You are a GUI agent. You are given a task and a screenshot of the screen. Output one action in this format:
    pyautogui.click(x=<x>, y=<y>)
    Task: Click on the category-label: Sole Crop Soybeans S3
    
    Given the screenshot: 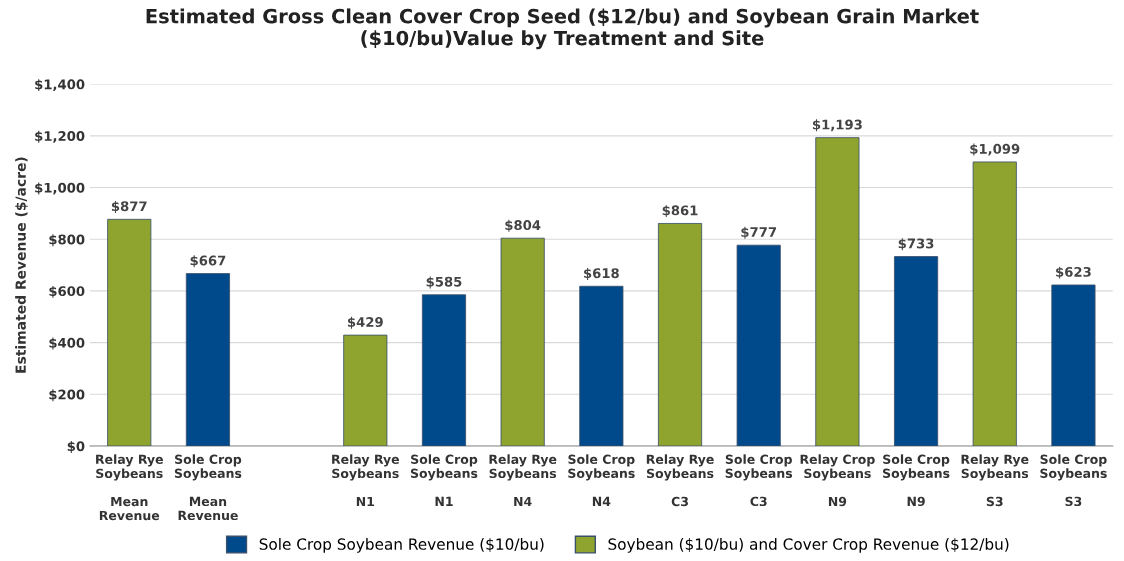 What is the action you would take?
    pyautogui.click(x=1073, y=480)
    